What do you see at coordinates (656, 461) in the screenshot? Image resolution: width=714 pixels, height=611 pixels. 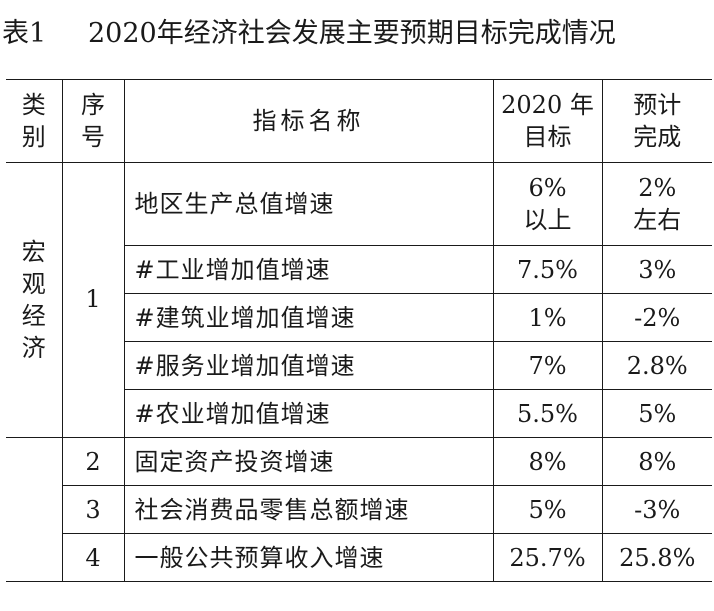 I see `expected-value: 8%` at bounding box center [656, 461].